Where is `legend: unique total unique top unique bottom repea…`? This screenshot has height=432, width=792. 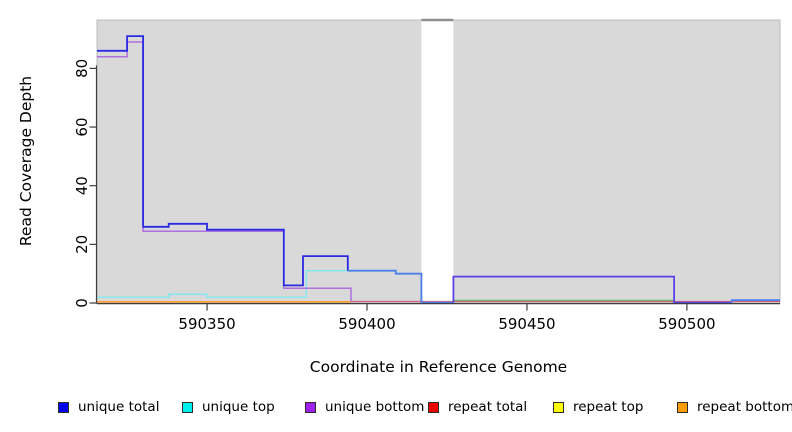 legend: unique total unique top unique bottom repea… is located at coordinates (396, 409).